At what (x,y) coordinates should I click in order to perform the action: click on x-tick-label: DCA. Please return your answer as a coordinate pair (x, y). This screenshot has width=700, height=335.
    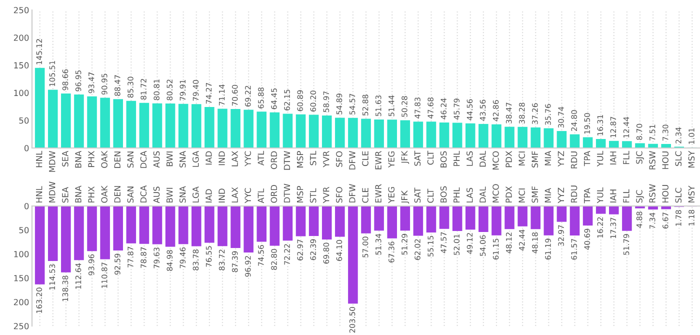
    Looking at the image, I should click on (143, 193).